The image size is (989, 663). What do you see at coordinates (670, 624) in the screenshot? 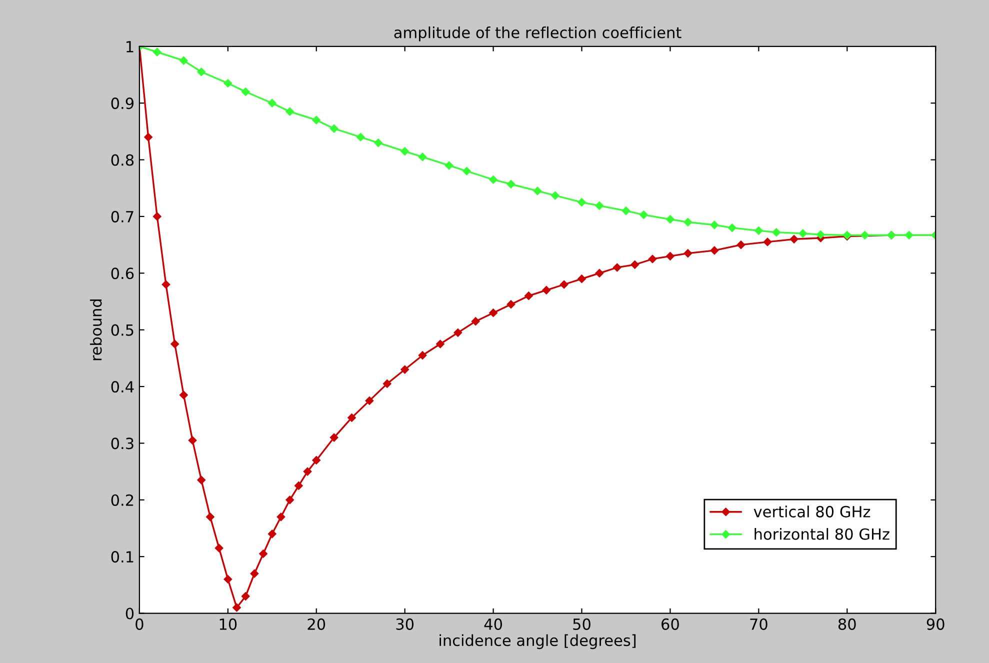
I see `x-tick-label: 60` at bounding box center [670, 624].